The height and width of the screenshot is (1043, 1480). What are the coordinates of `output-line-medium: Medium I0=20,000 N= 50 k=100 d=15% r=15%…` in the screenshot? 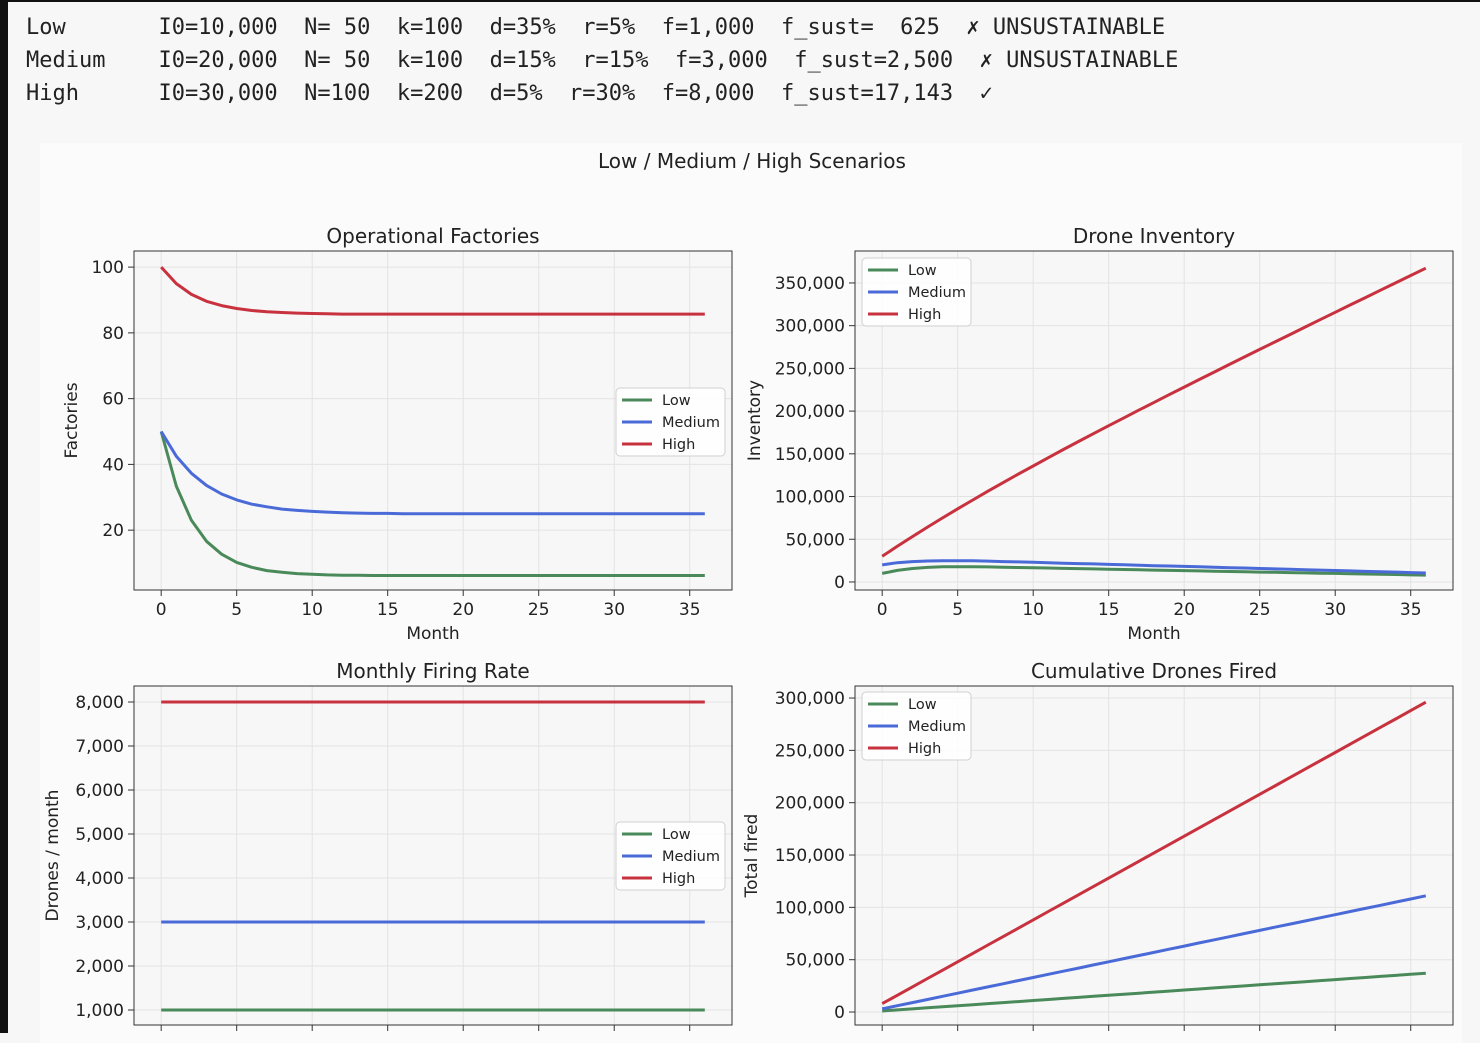 It's located at (602, 60).